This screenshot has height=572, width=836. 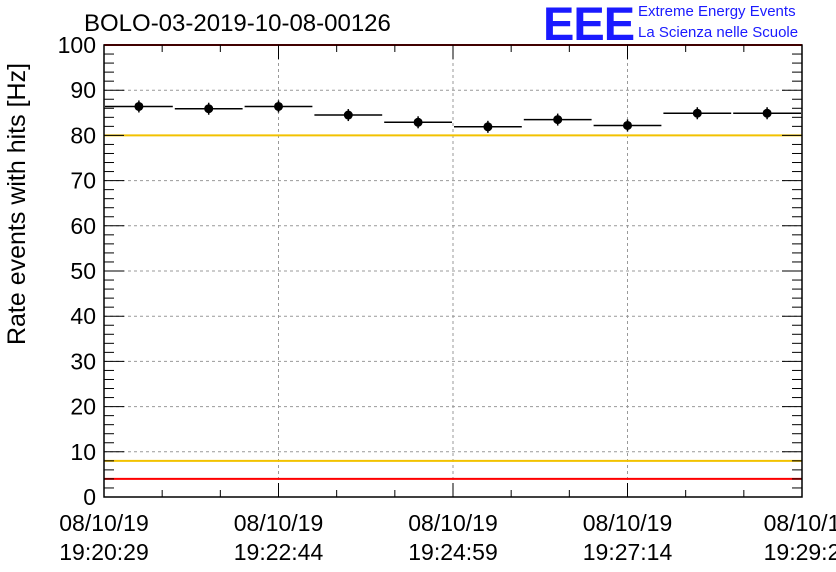 I want to click on y-tick-label: 30, so click(x=83, y=361).